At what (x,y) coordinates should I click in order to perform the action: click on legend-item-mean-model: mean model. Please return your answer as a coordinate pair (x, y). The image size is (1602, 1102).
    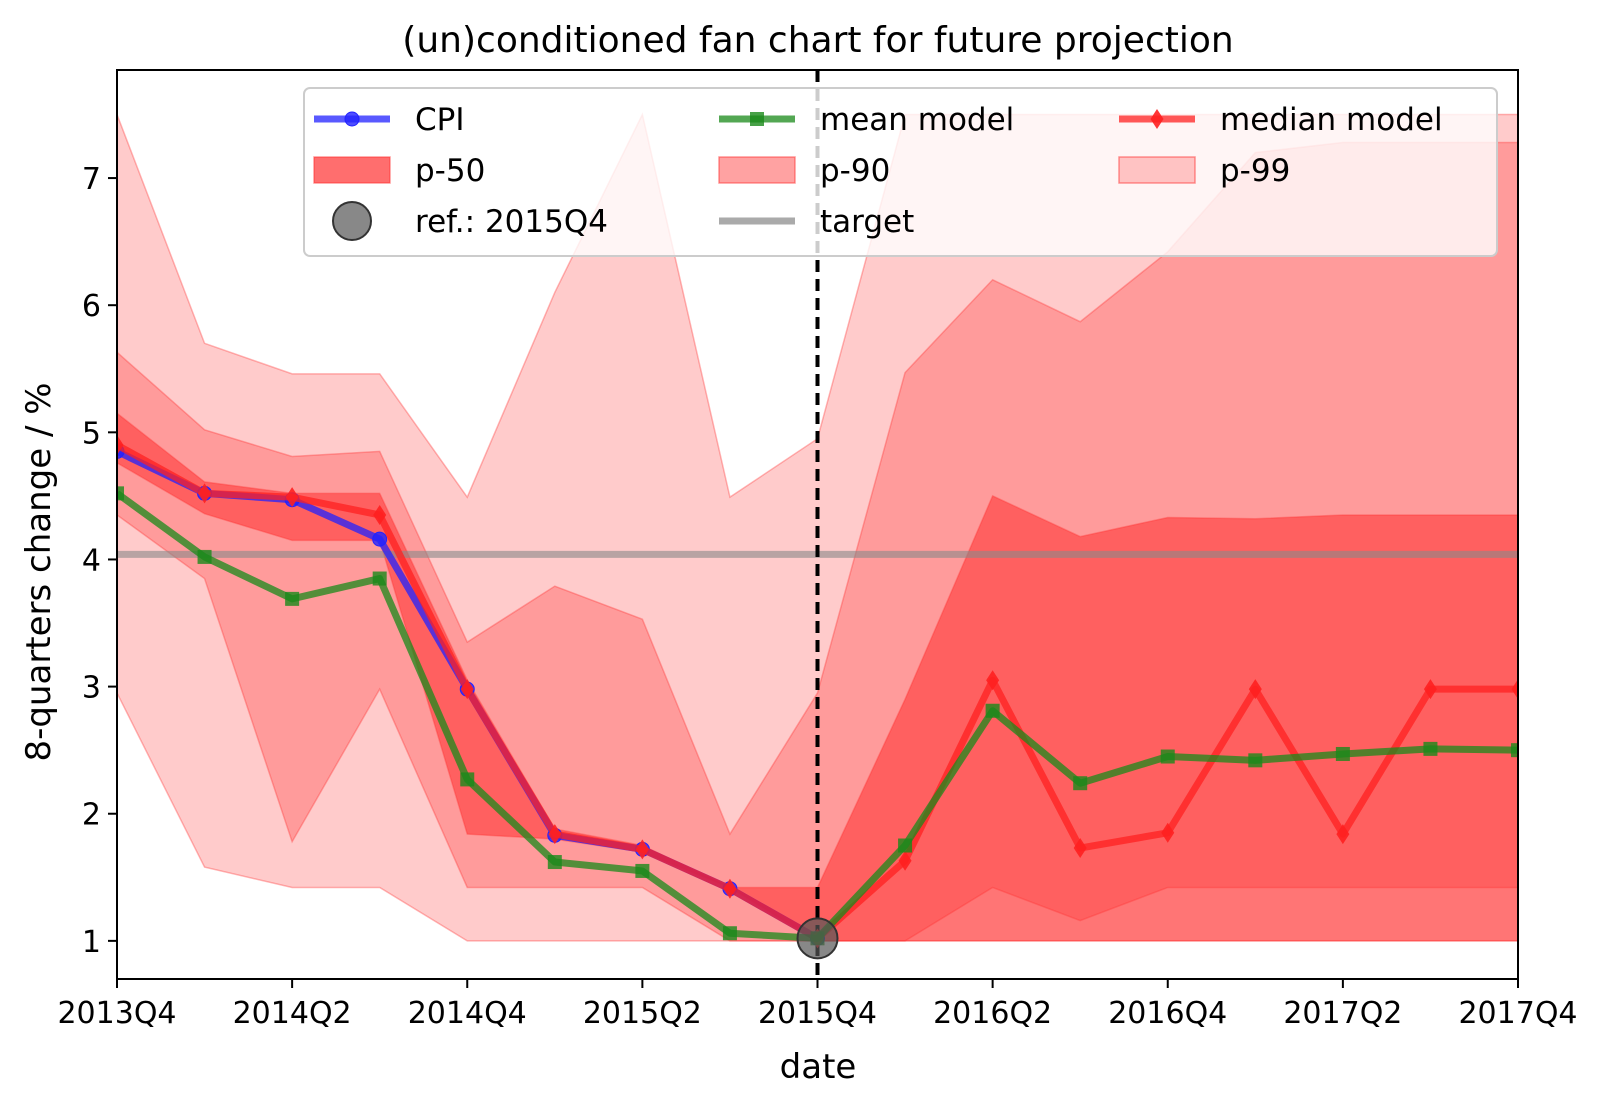
    Looking at the image, I should click on (866, 120).